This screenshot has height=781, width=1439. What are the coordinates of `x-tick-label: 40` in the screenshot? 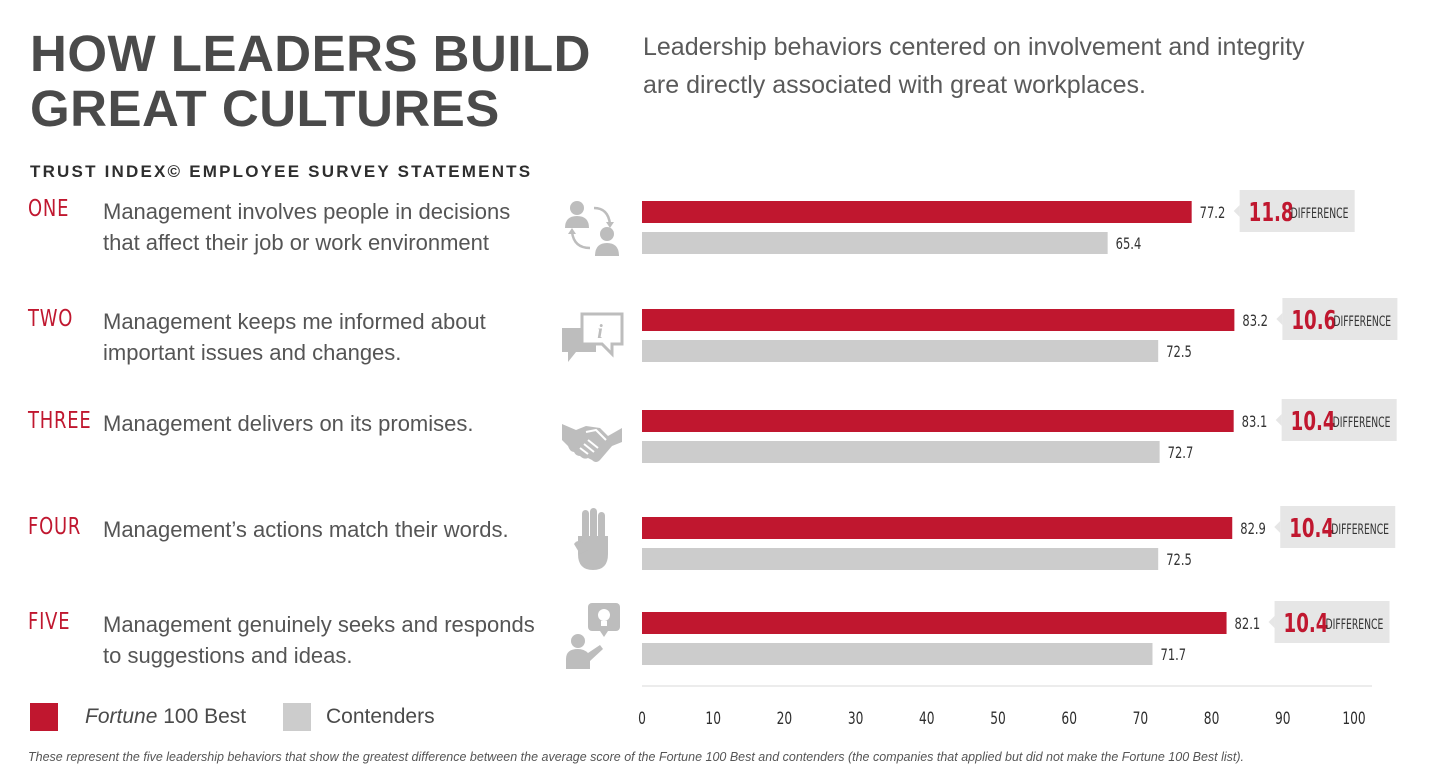 It's located at (927, 719).